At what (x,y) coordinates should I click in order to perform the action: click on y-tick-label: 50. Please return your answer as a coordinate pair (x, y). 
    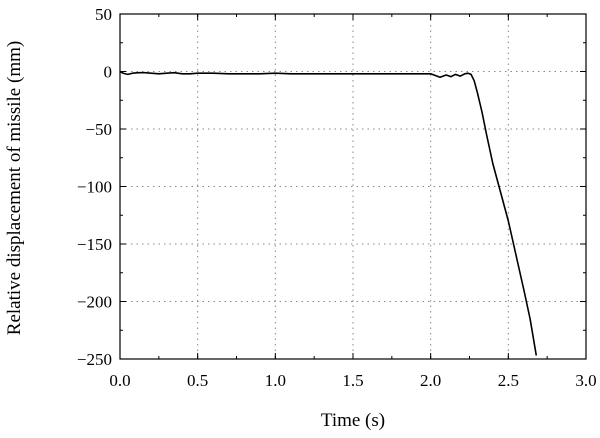
    Looking at the image, I should click on (103, 14).